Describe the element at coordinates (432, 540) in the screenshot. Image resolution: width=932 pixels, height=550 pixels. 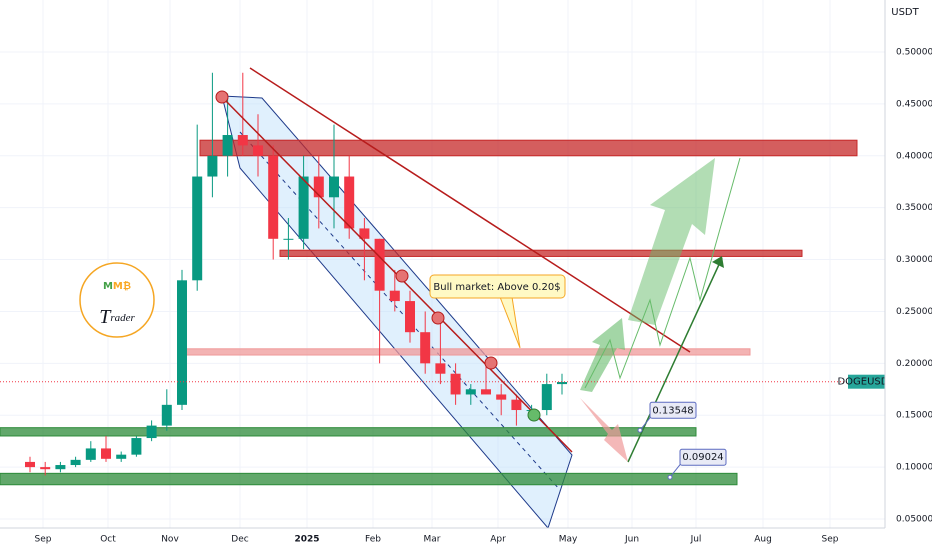
I see `x-tick-label: Mar` at that location.